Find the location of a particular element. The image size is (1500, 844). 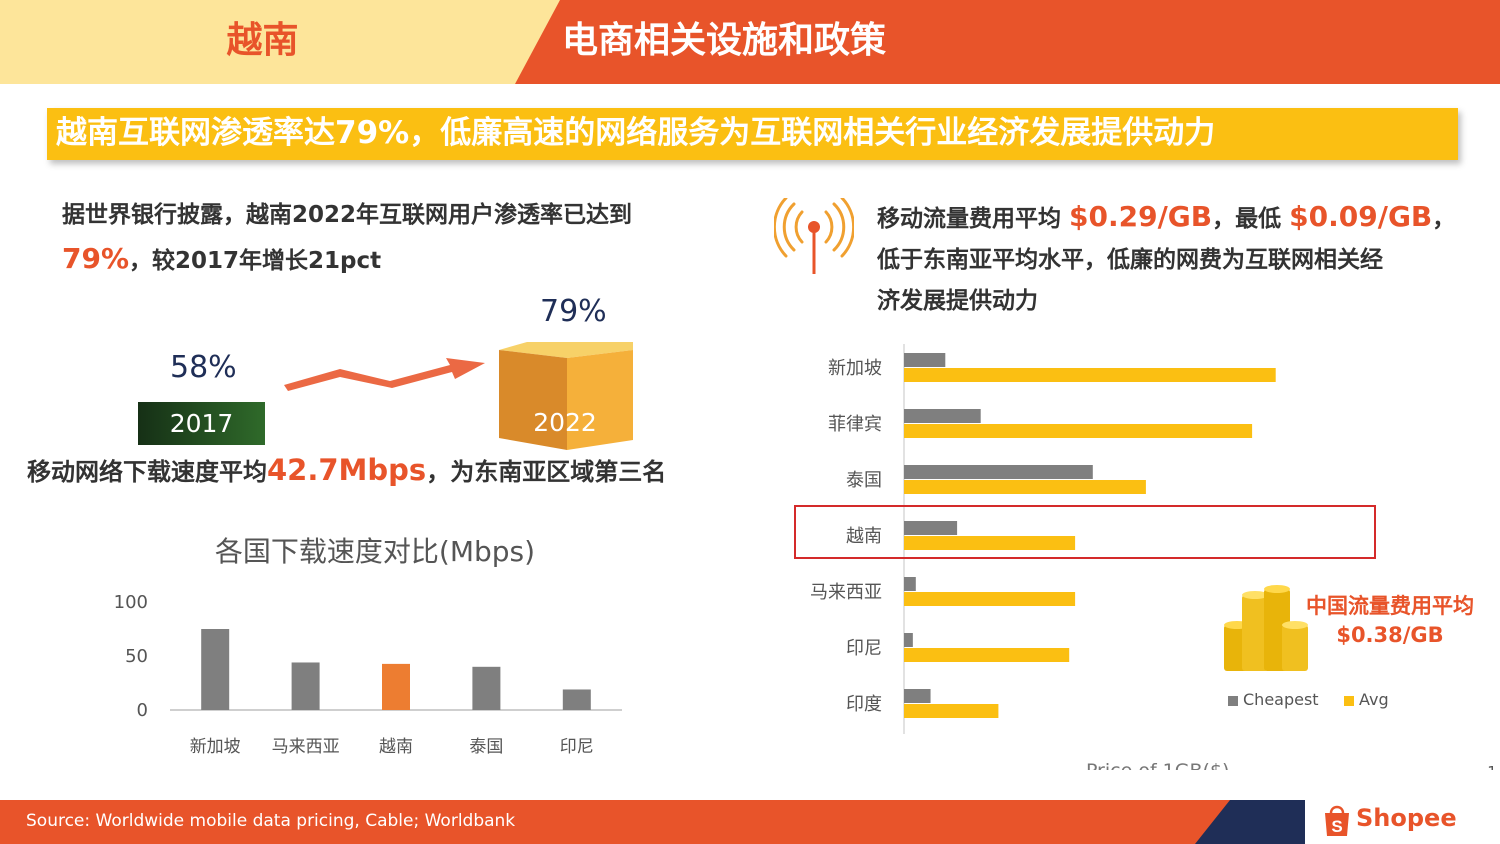

min-price-prefix: ，最低 is located at coordinates (1251, 219).